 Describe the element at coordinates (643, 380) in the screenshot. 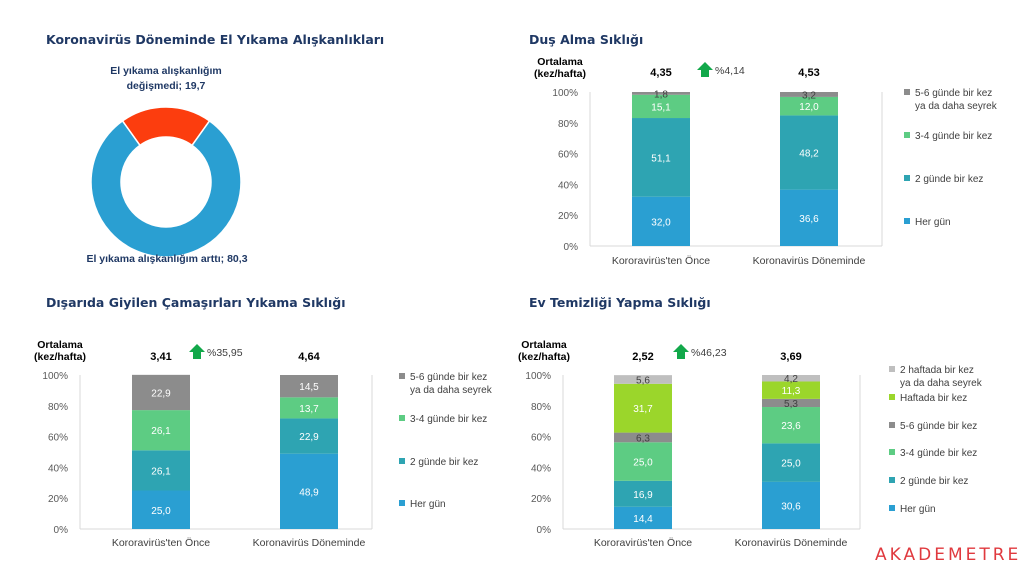

I see `ev-bar-value-label: 5,6` at that location.